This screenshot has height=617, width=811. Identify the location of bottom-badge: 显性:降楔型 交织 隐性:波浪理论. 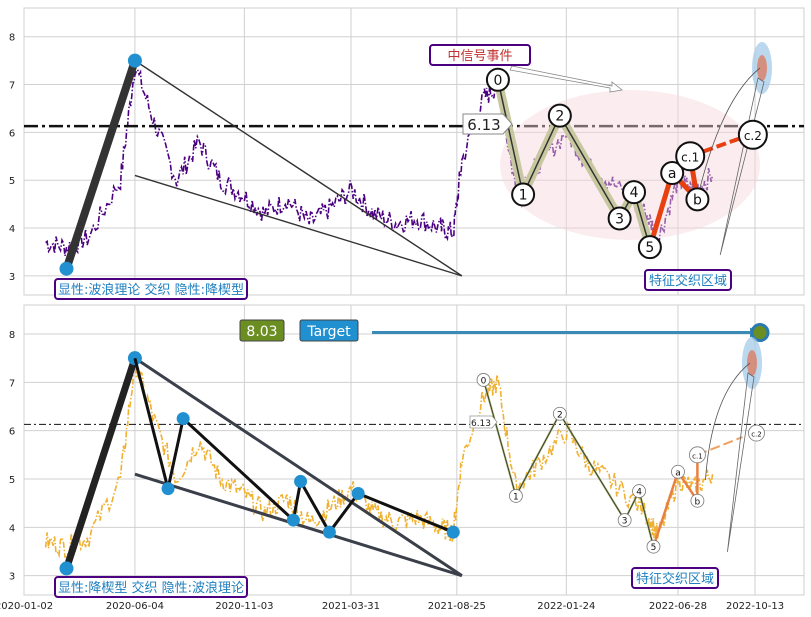
(151, 587).